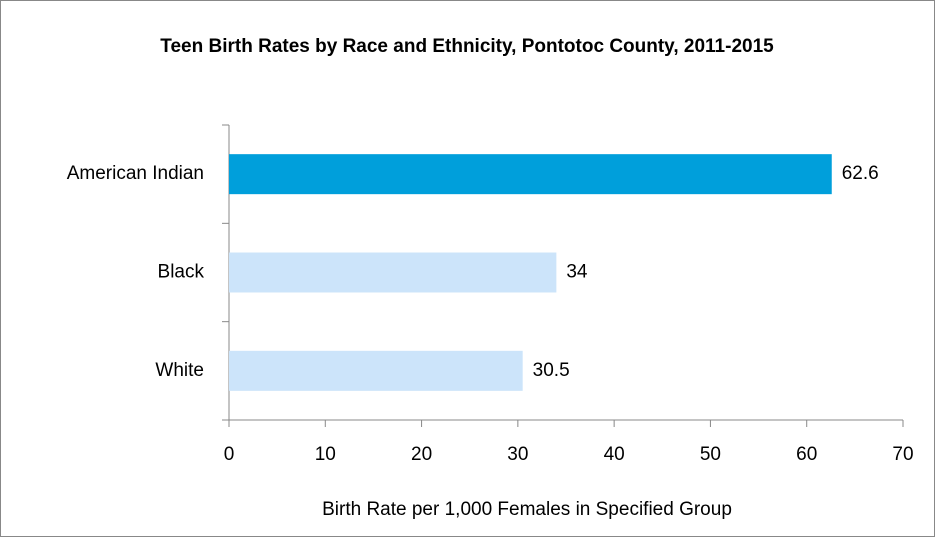 The height and width of the screenshot is (537, 935). I want to click on x-tick-label: 50, so click(710, 454).